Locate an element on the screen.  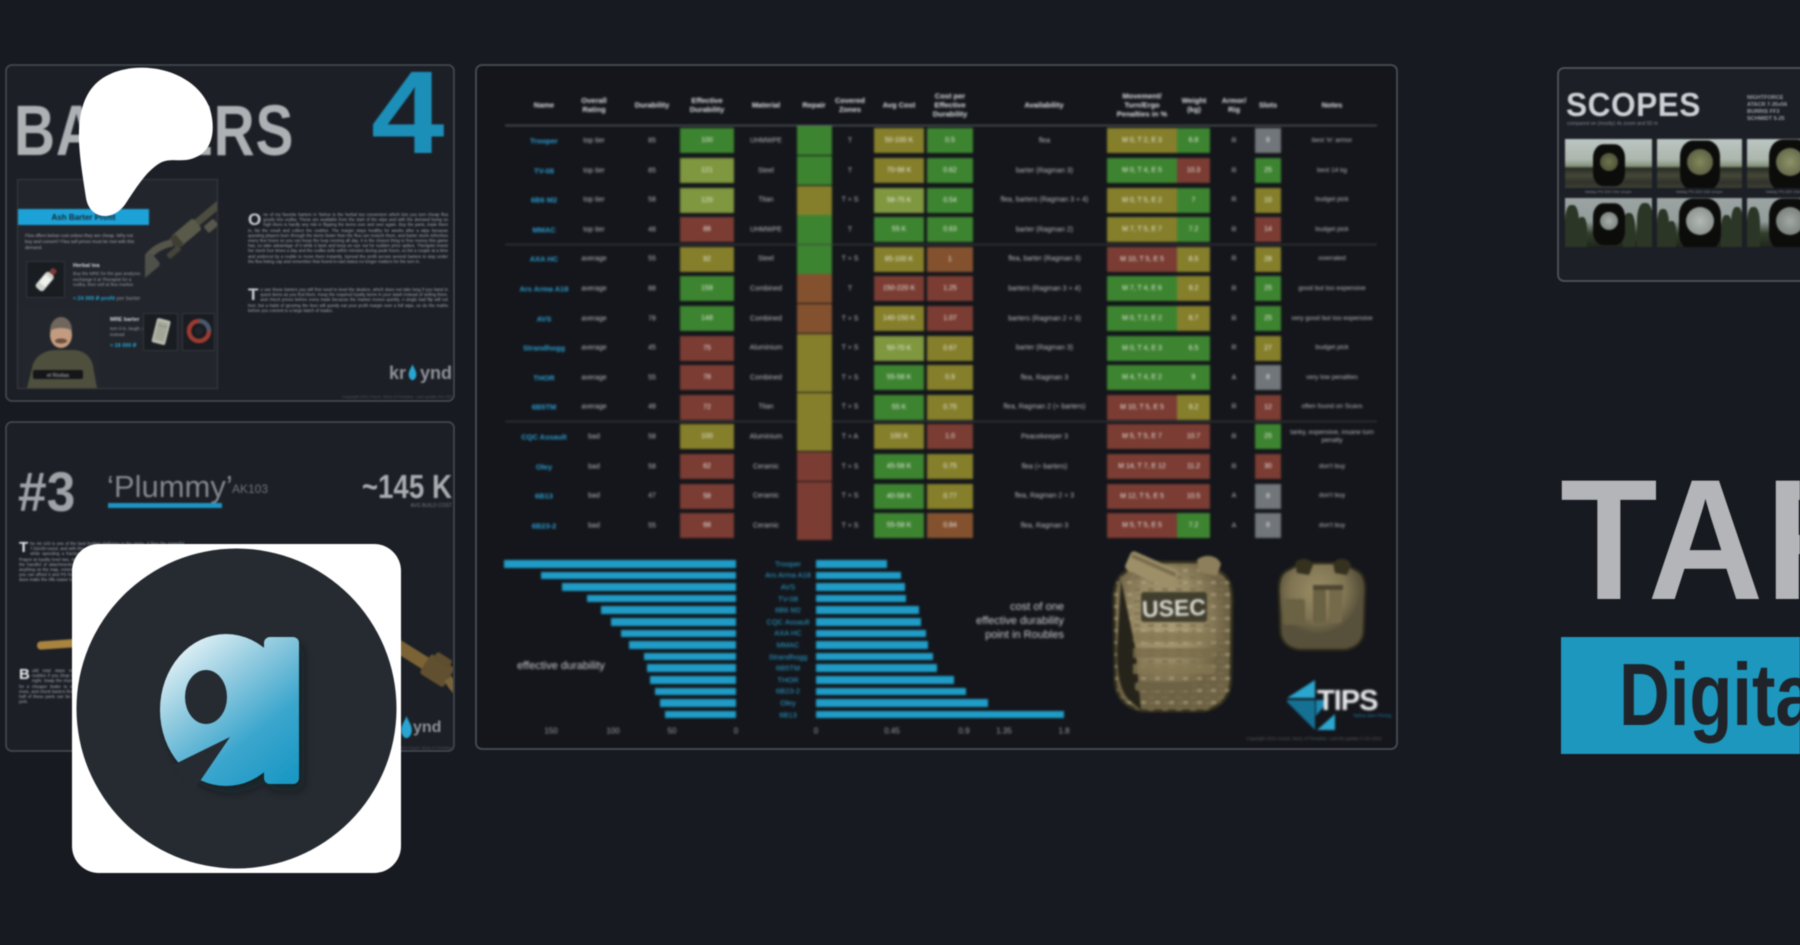
svg-text: Tarkov Item Pricing is located at coordinates (1372, 715).